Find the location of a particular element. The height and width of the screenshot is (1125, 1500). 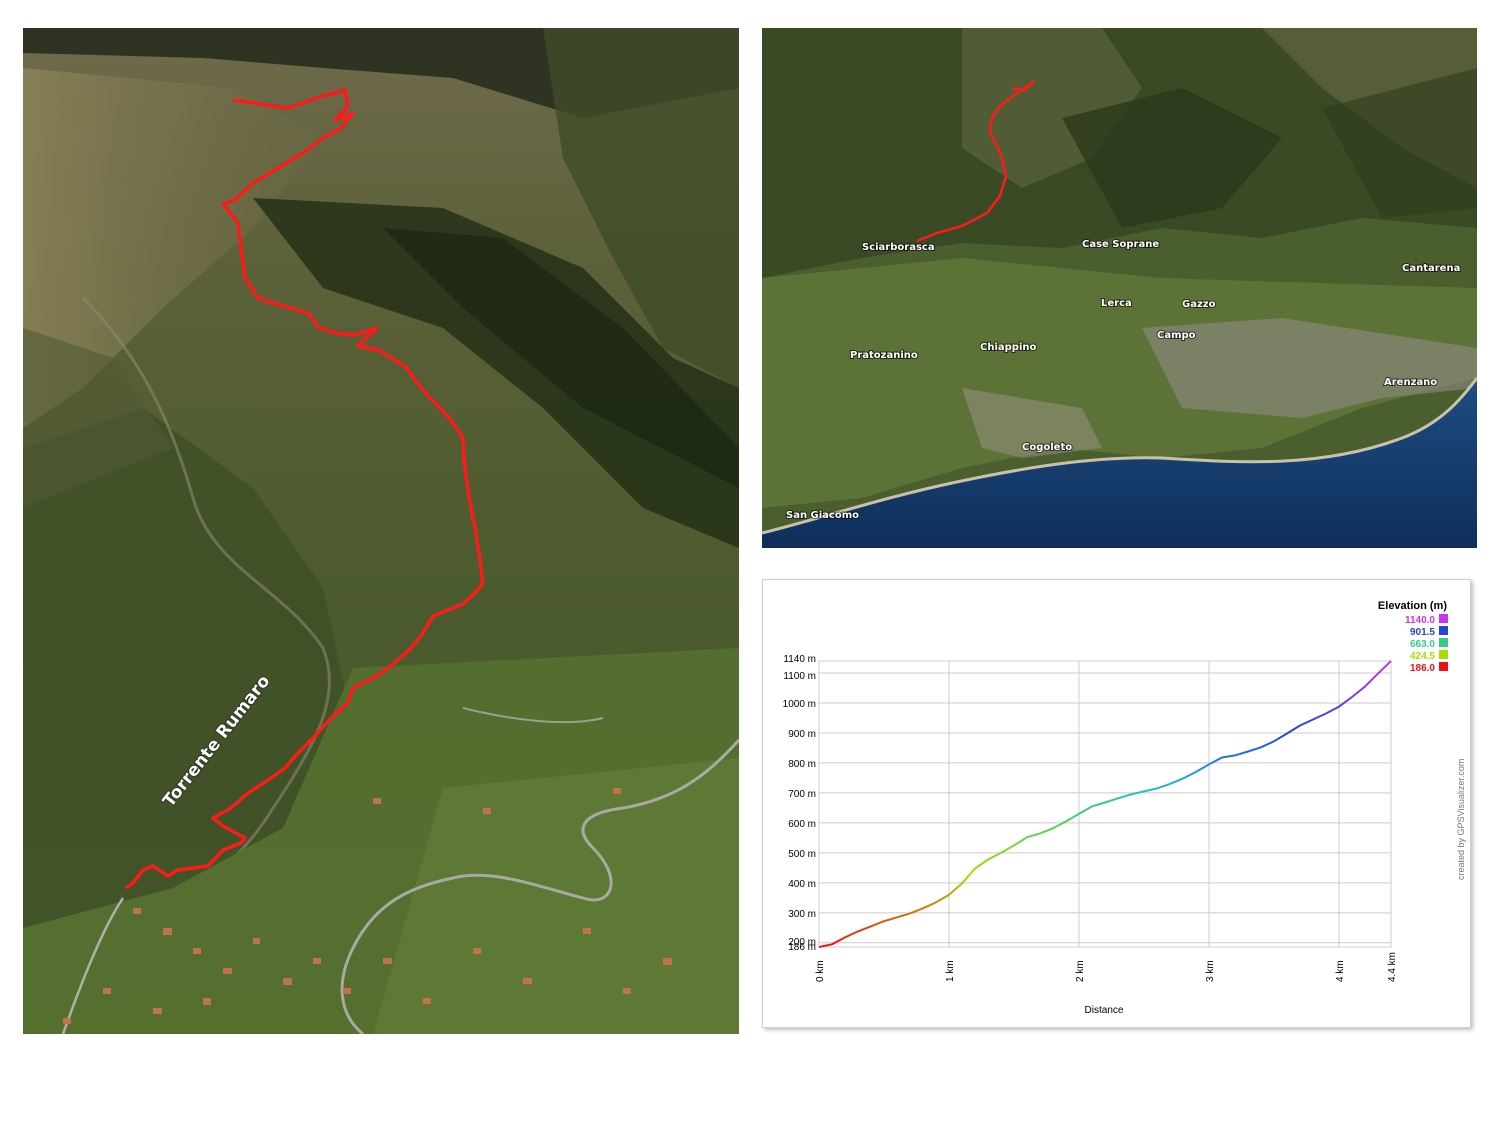

y-tick-label: 600 m is located at coordinates (802, 824).